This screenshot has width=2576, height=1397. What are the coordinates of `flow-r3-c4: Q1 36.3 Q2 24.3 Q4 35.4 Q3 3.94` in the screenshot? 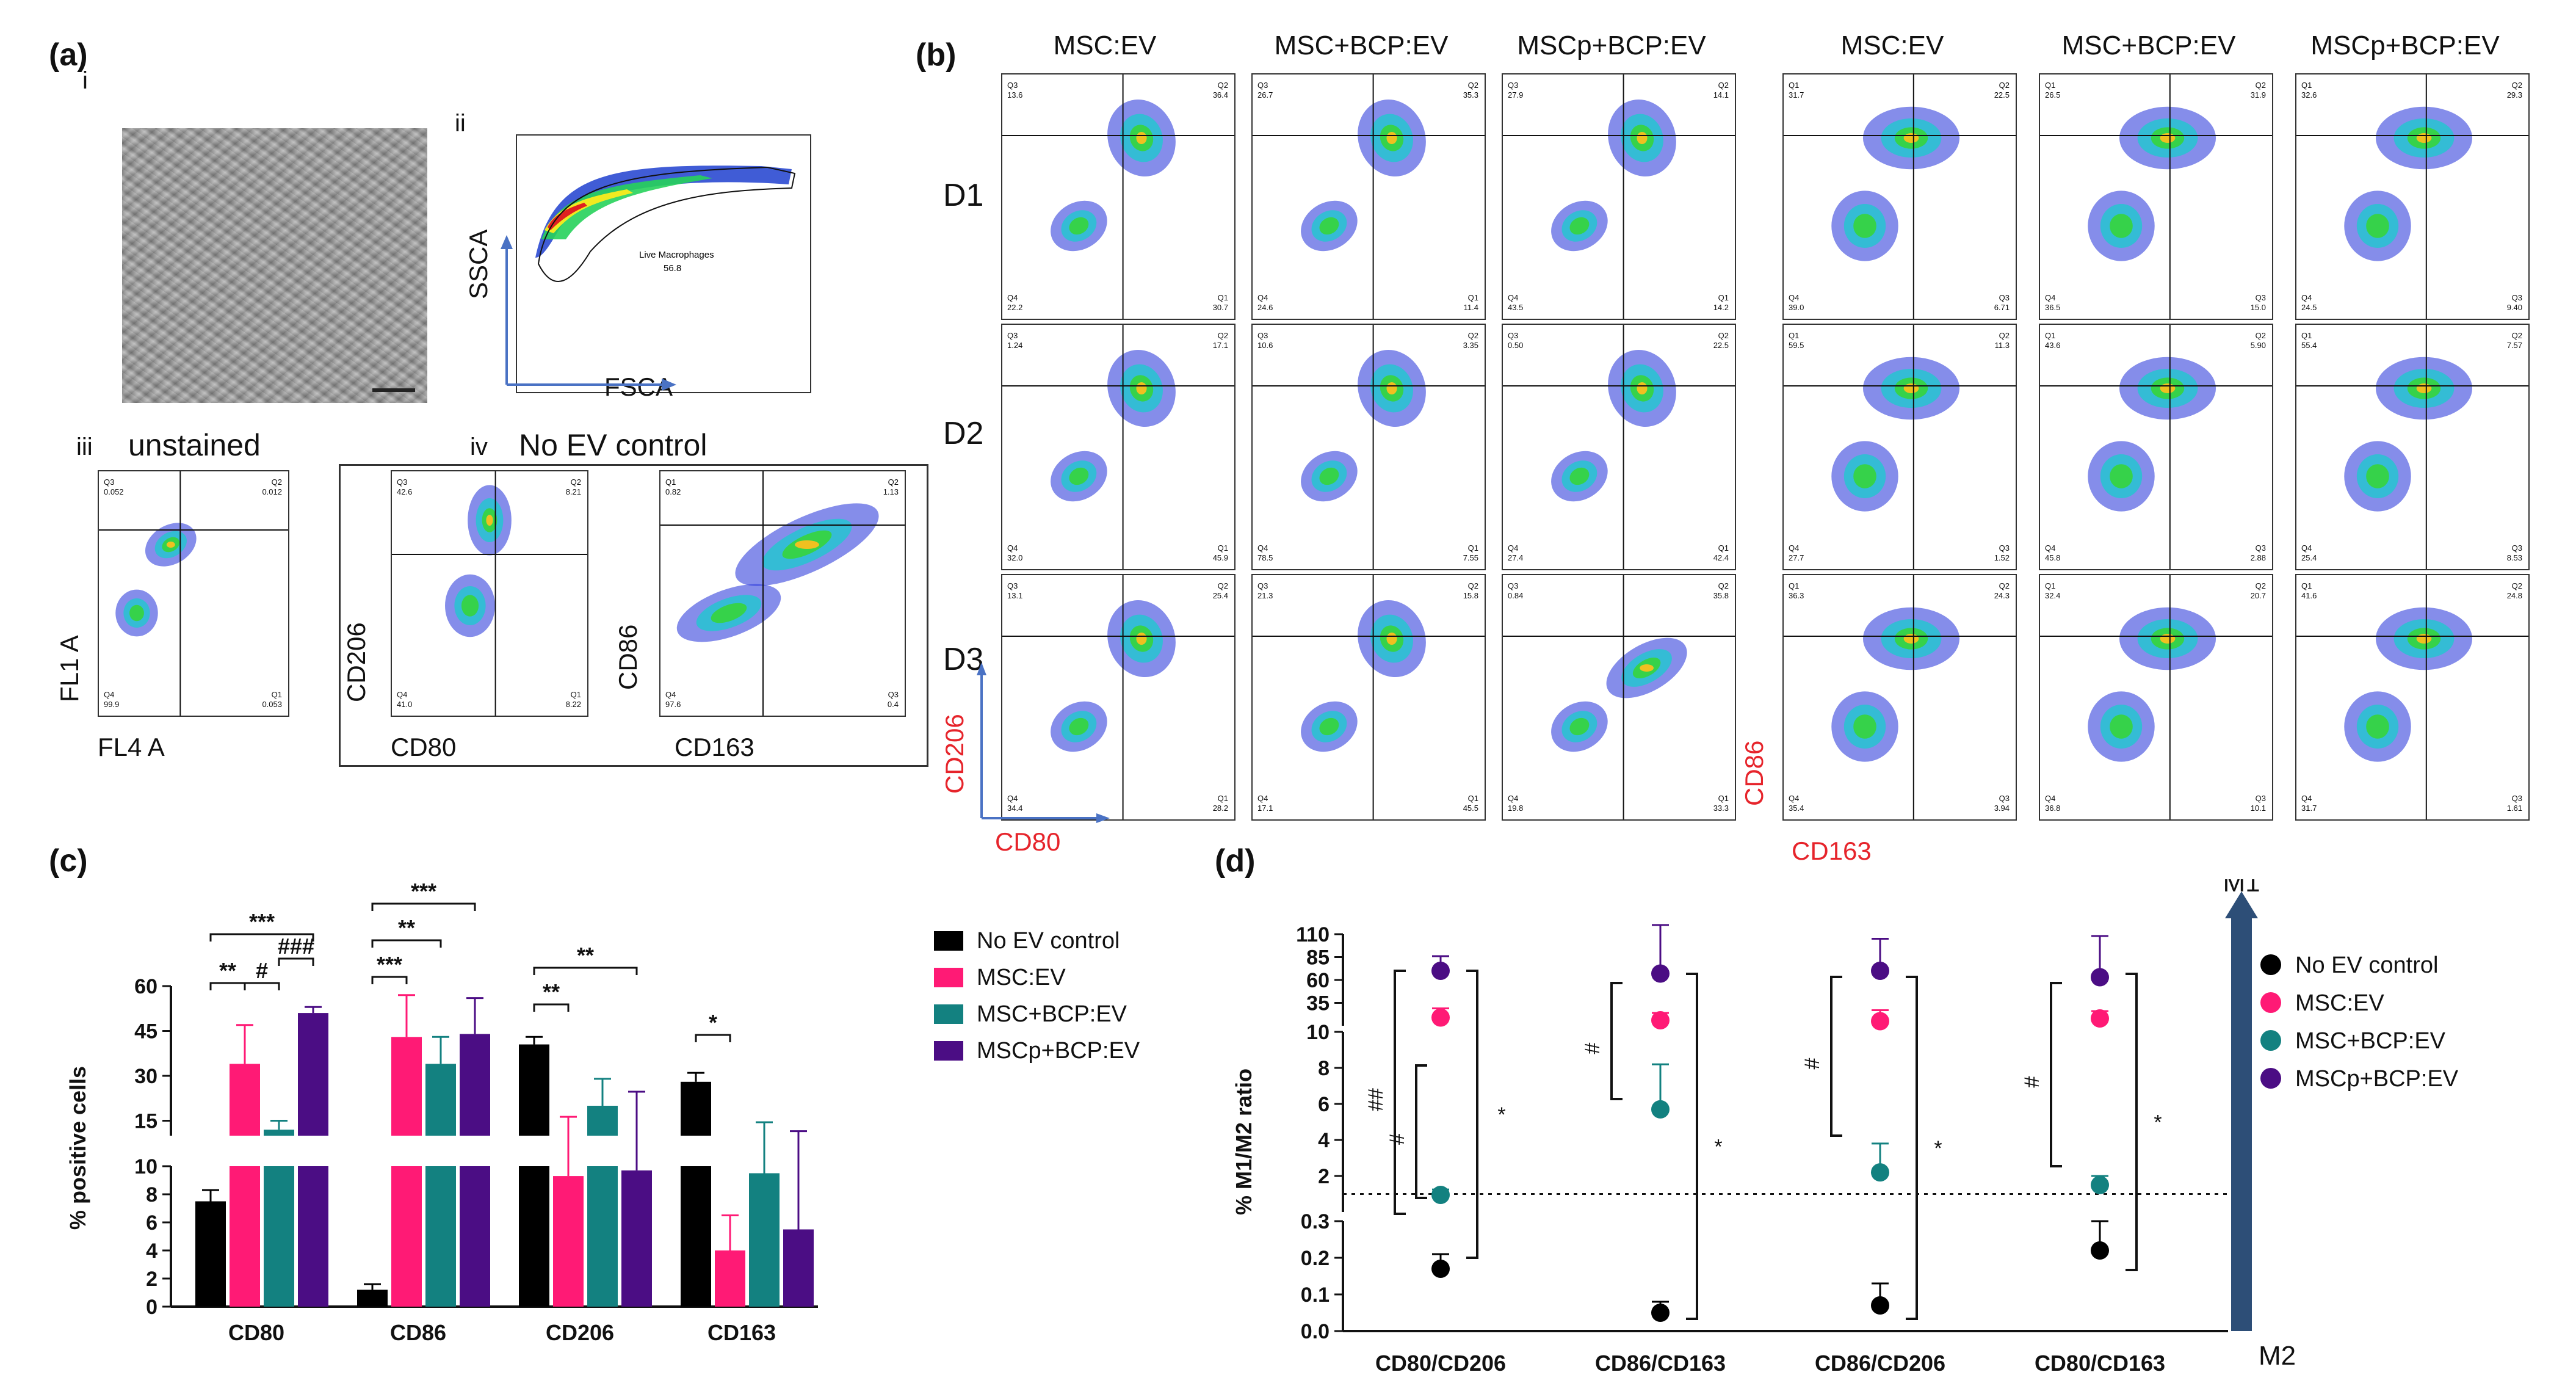 It's located at (1899, 697).